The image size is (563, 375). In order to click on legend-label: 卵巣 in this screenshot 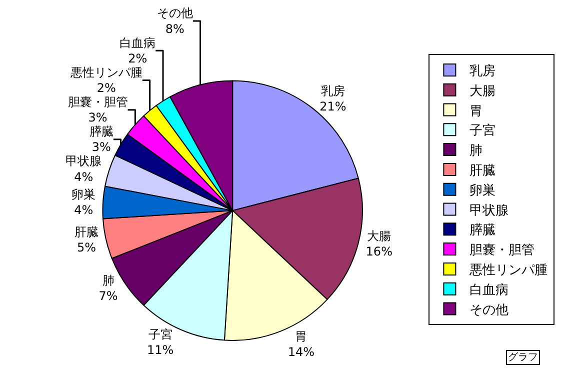, I will do `click(483, 190)`.